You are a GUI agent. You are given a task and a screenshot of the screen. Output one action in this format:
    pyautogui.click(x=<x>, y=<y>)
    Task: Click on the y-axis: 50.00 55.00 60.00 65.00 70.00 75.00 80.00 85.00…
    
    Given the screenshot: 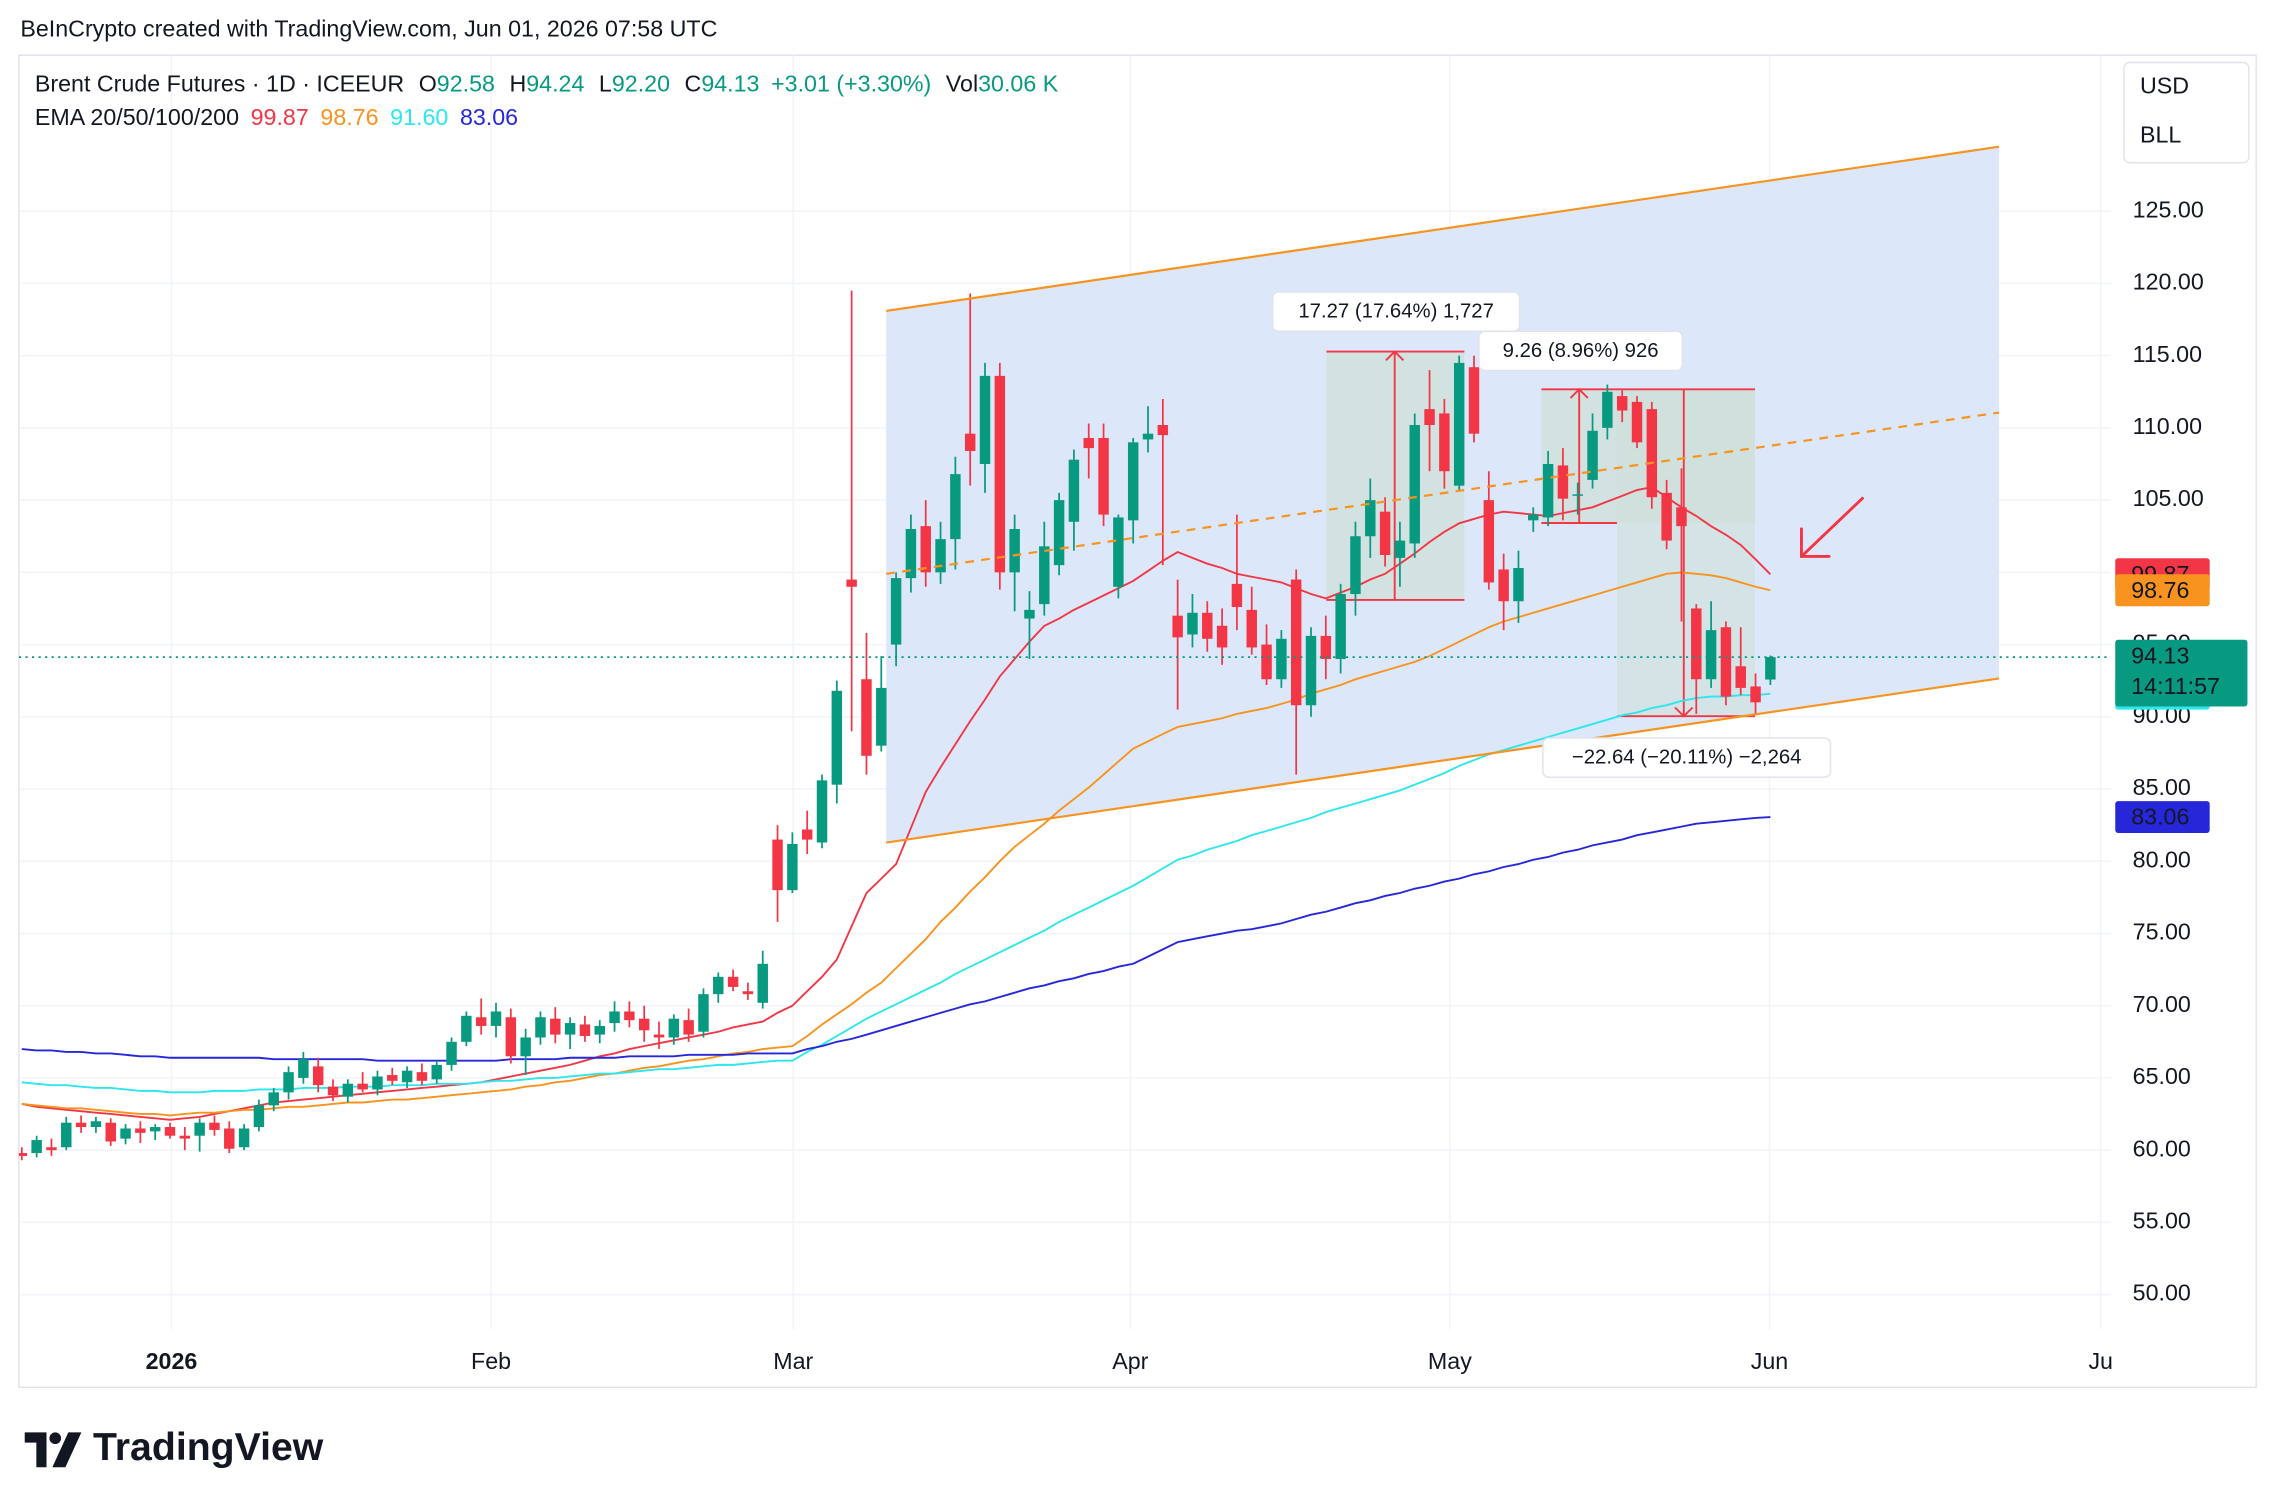 What is the action you would take?
    pyautogui.click(x=2168, y=750)
    